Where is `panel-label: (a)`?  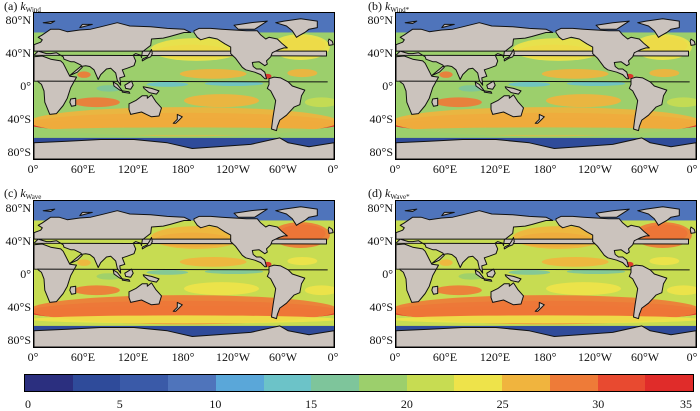
panel-label: (a) is located at coordinates (11, 6).